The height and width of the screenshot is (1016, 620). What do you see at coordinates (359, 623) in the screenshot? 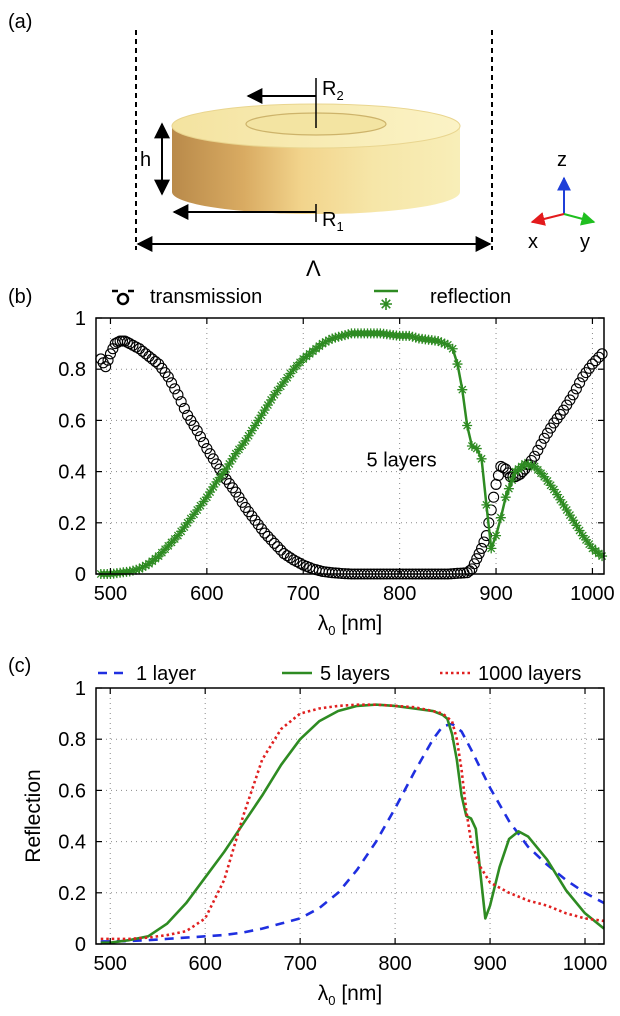
I see `x-axis-label-unit: [nm]` at bounding box center [359, 623].